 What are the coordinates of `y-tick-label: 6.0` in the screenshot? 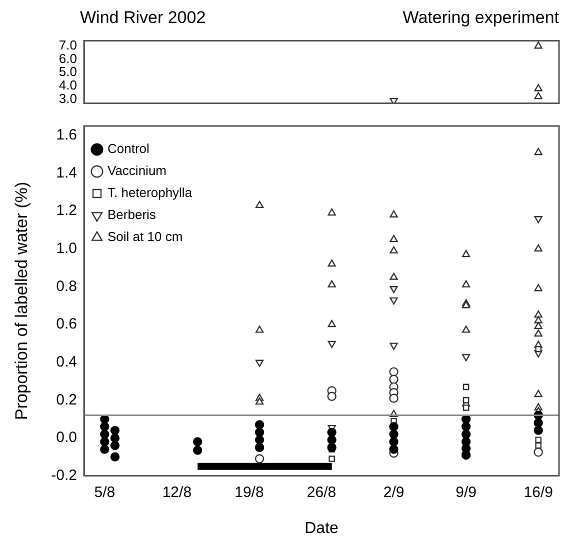 It's located at (67, 58).